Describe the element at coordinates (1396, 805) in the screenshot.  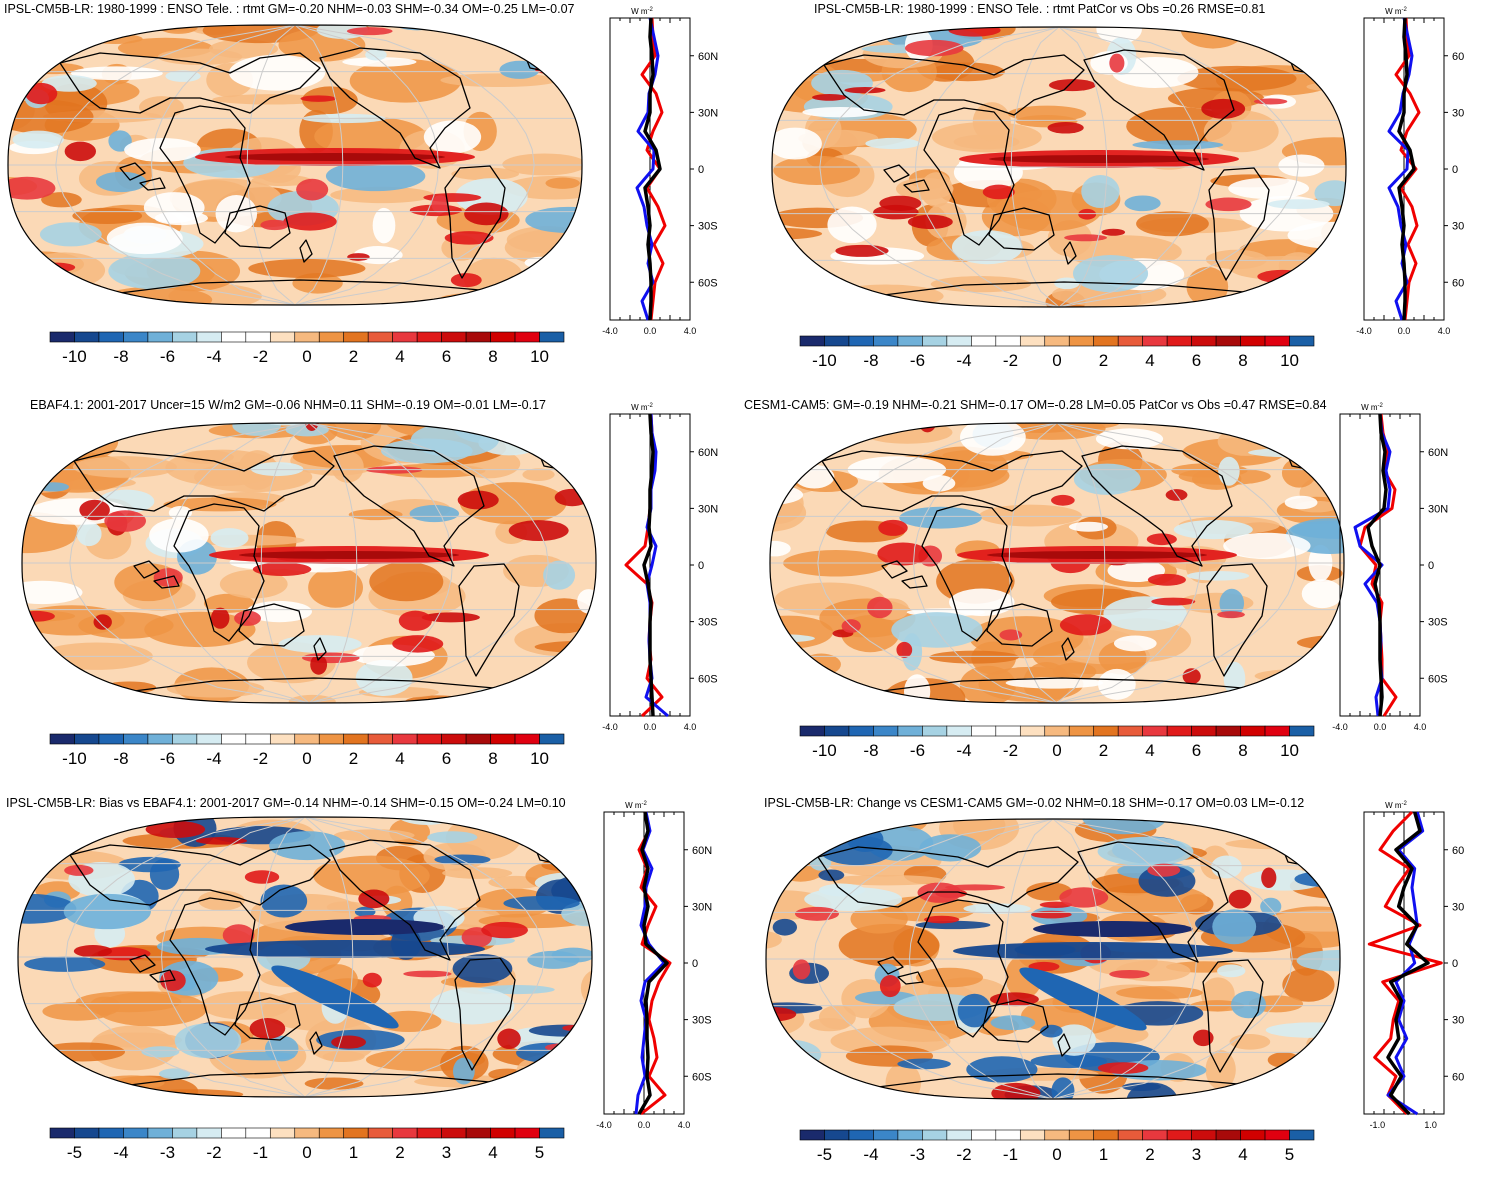
I see `units-label: W m-2` at that location.